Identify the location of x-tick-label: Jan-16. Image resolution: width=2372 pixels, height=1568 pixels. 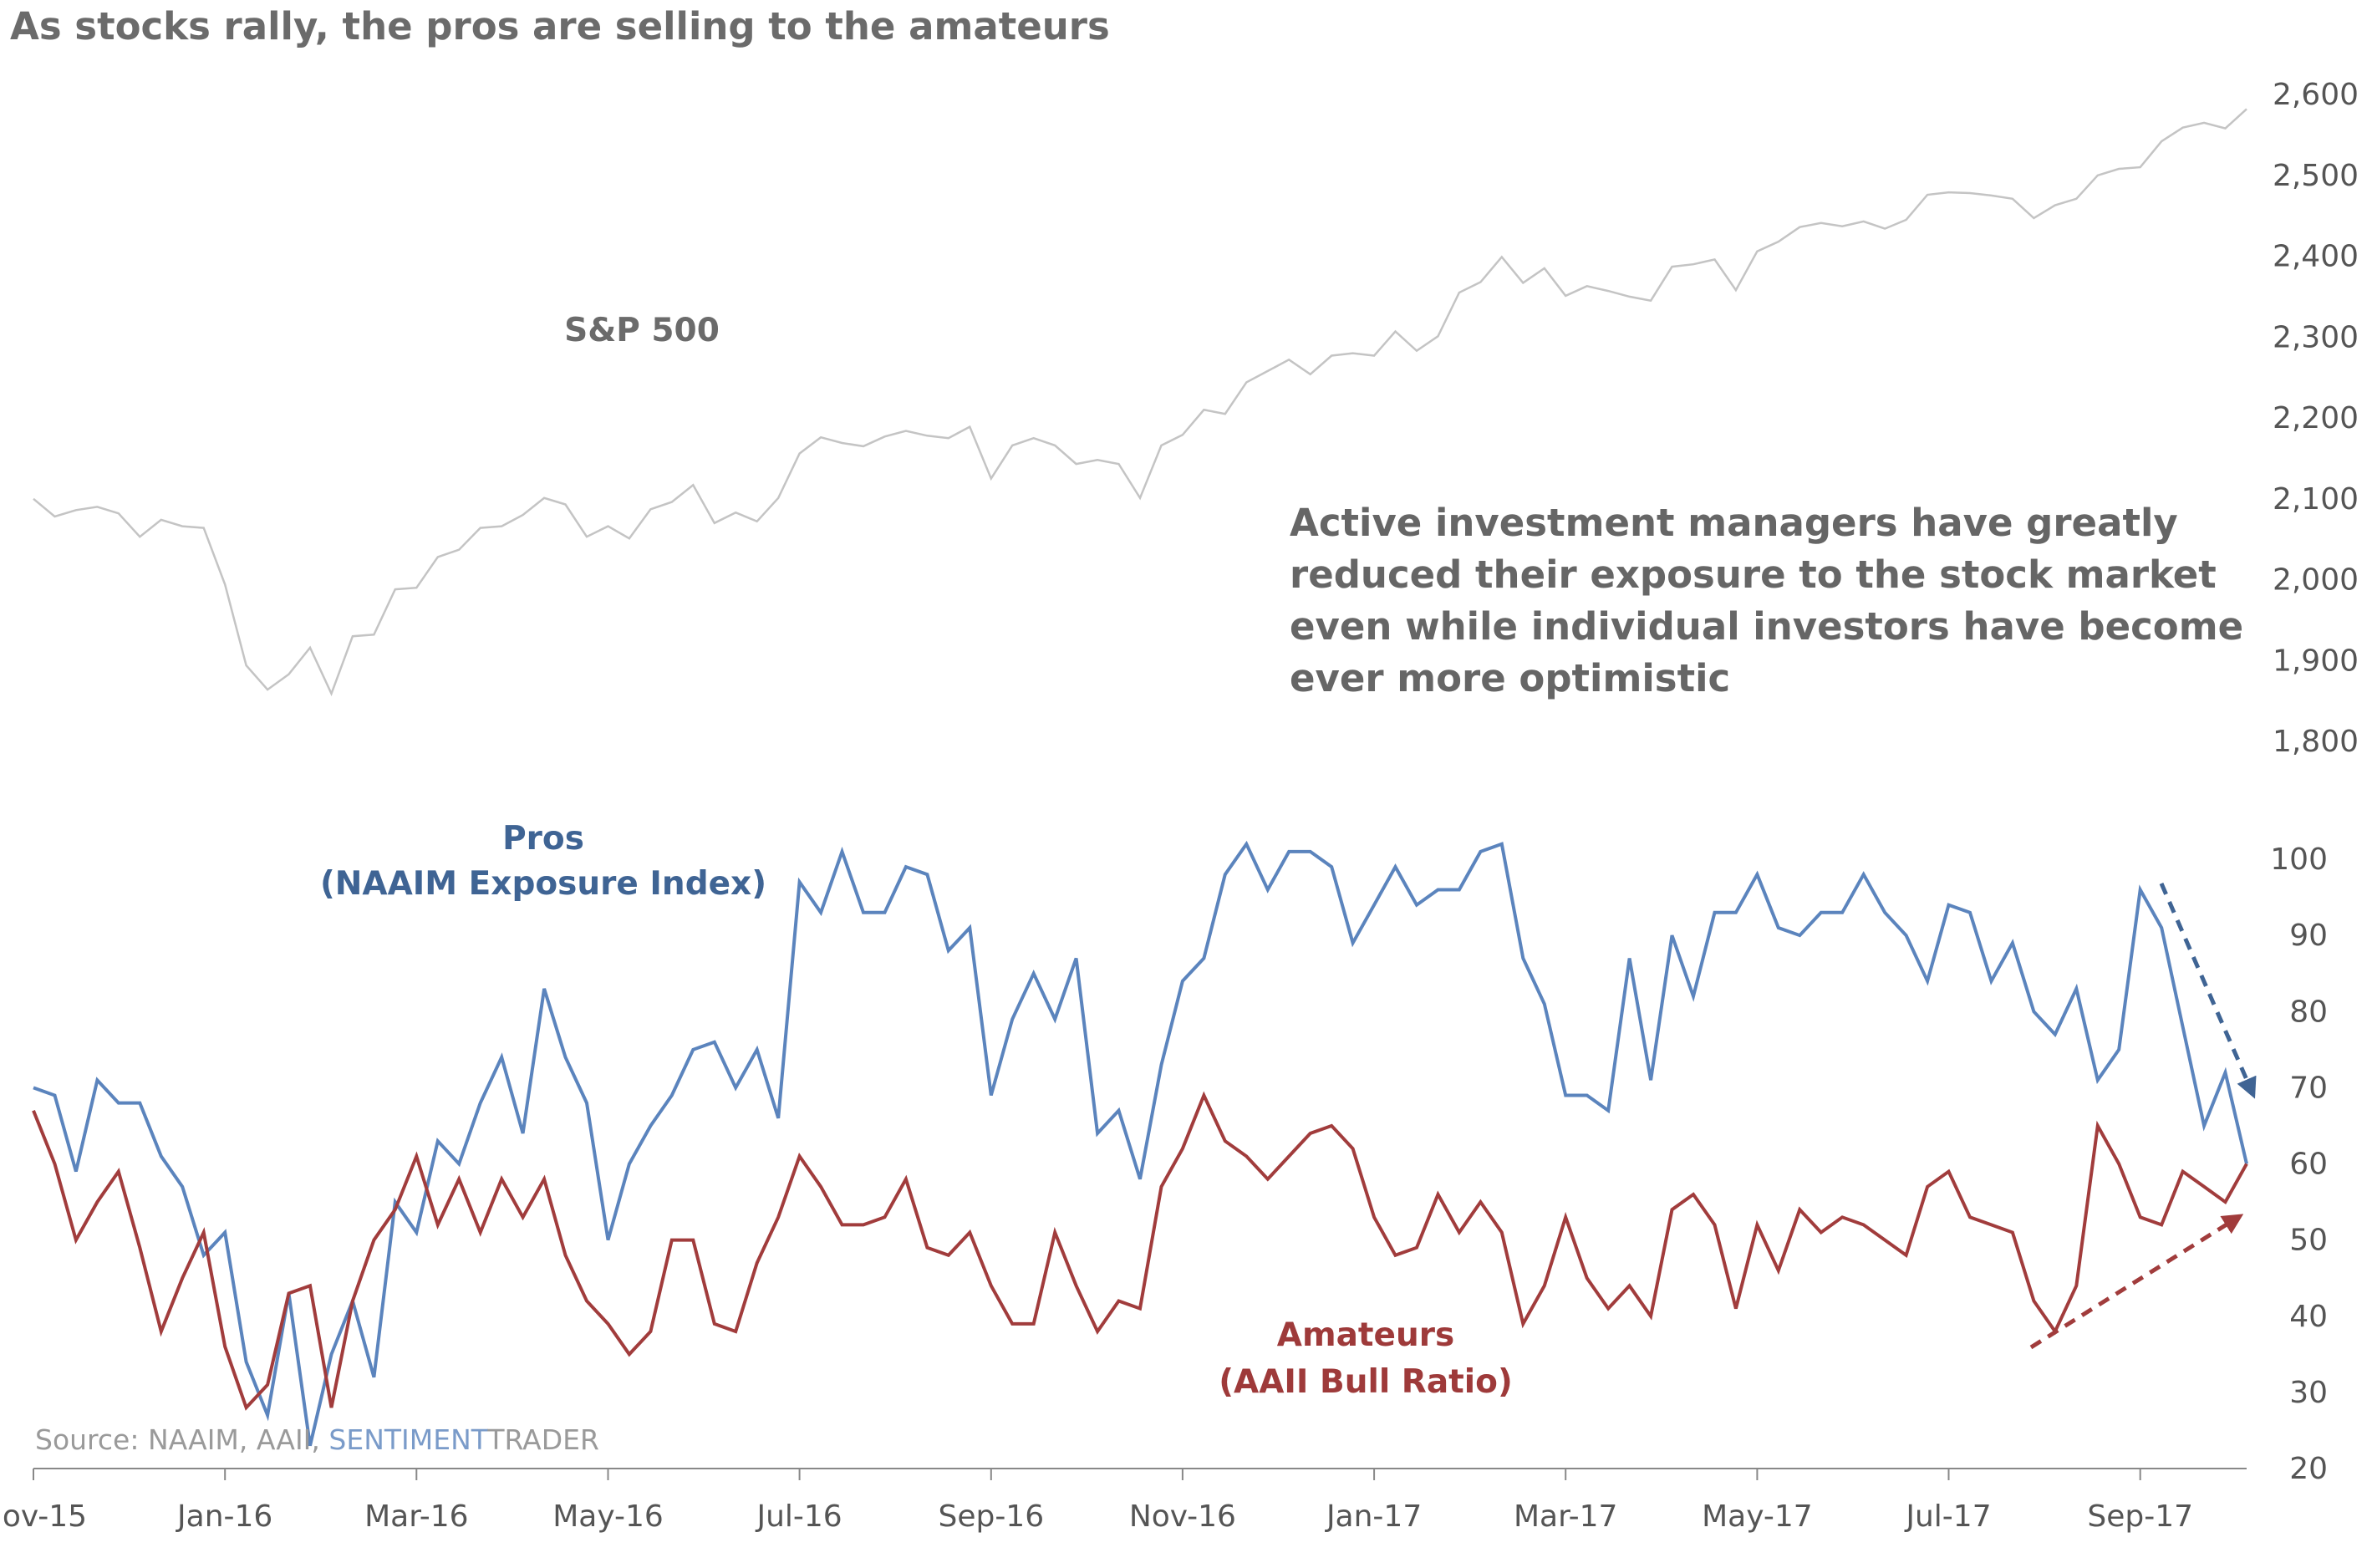
(224, 1516).